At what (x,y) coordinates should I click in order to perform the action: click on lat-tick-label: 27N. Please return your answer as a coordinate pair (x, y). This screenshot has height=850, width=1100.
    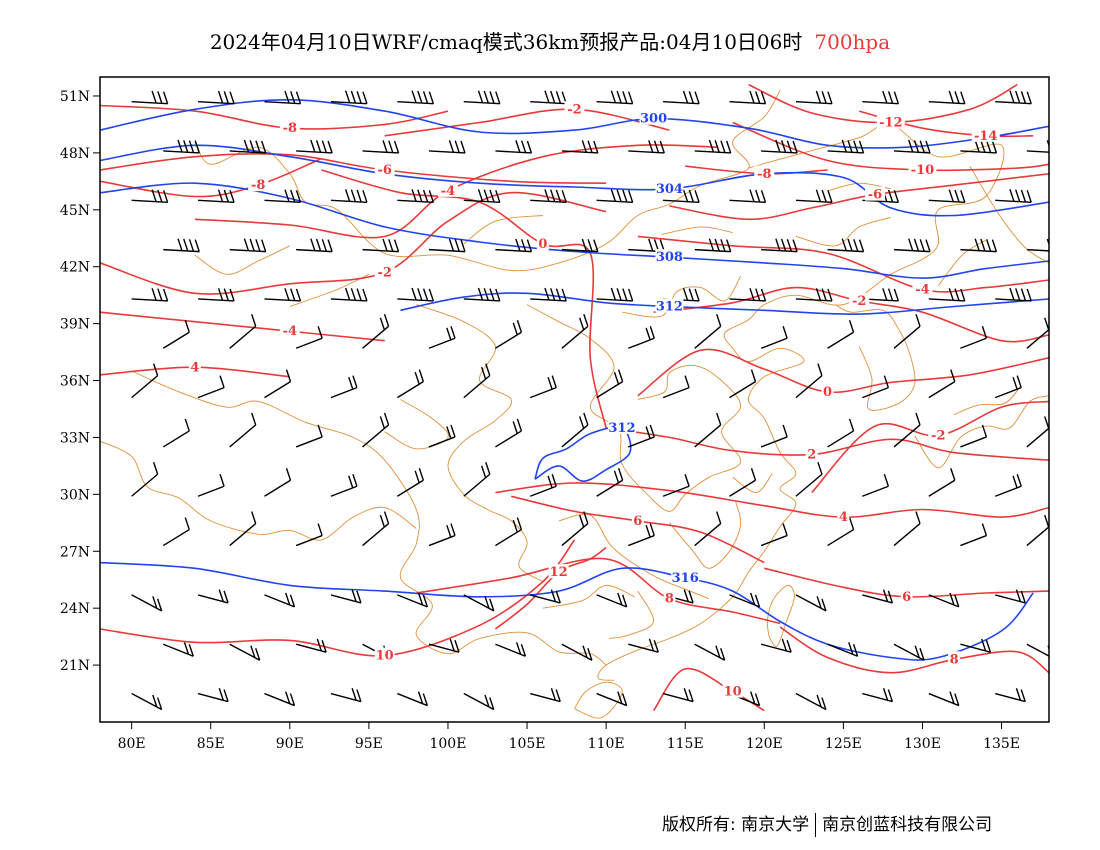
    Looking at the image, I should click on (75, 552).